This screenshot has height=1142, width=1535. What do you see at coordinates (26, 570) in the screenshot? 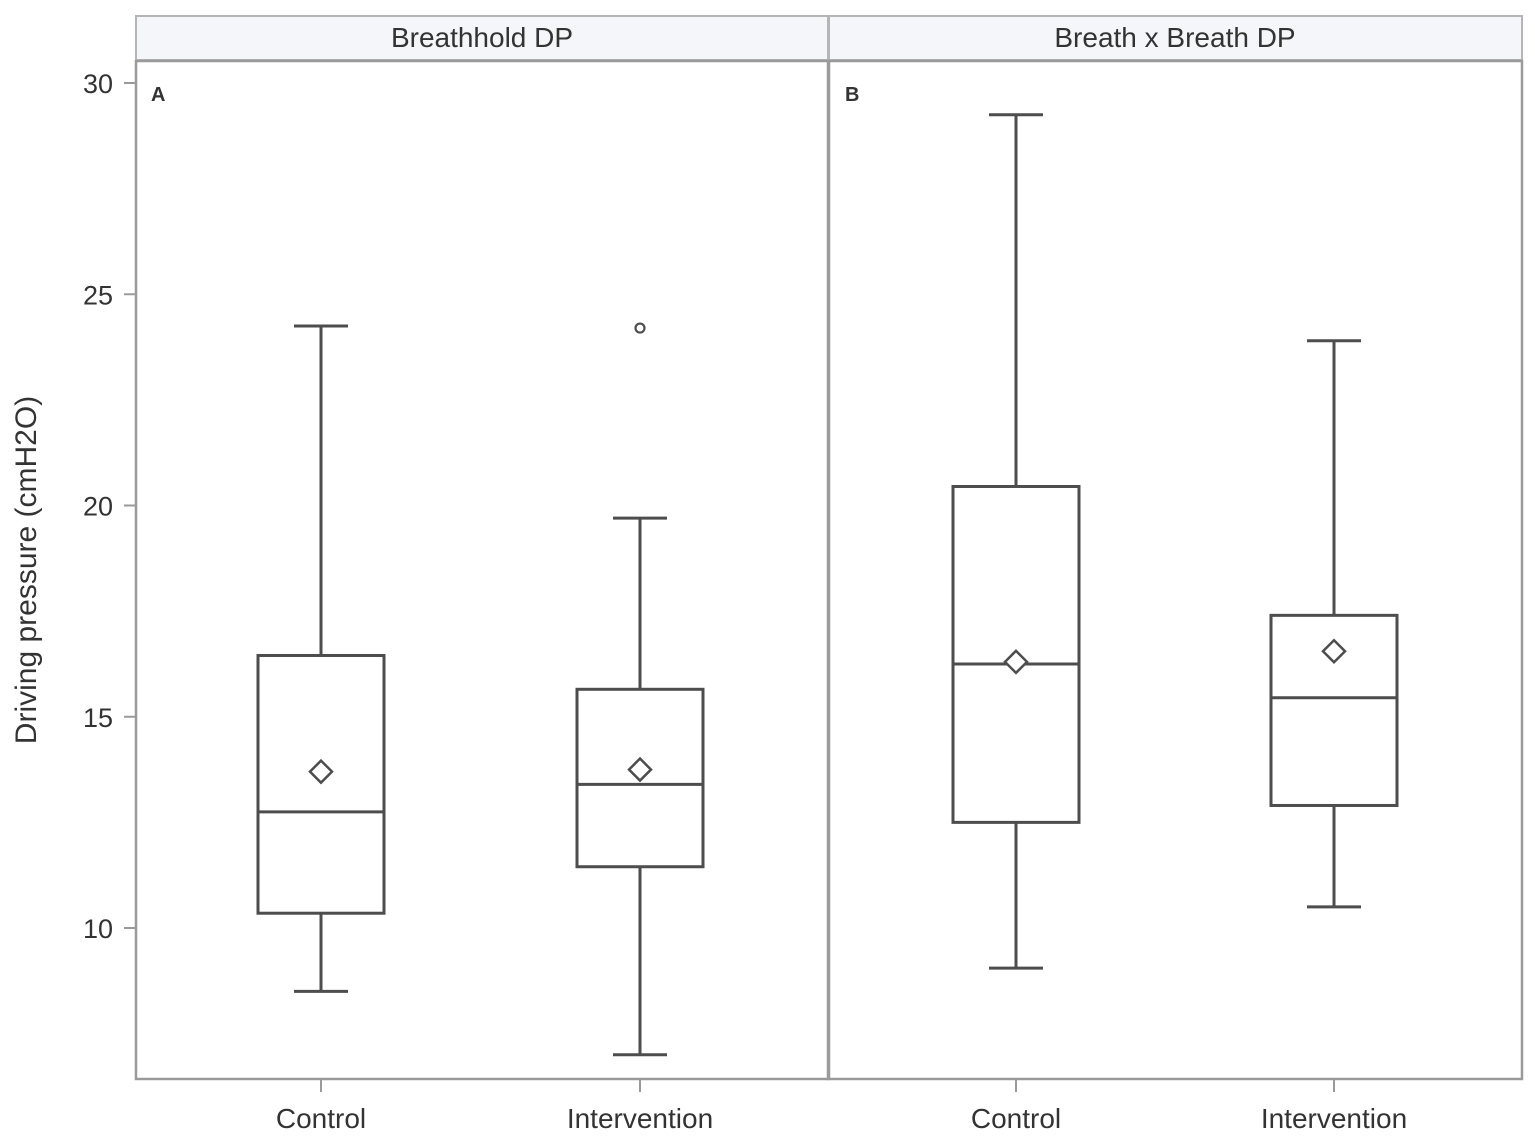
I see `y-axis-label: Driving pressure (cmH2O)` at bounding box center [26, 570].